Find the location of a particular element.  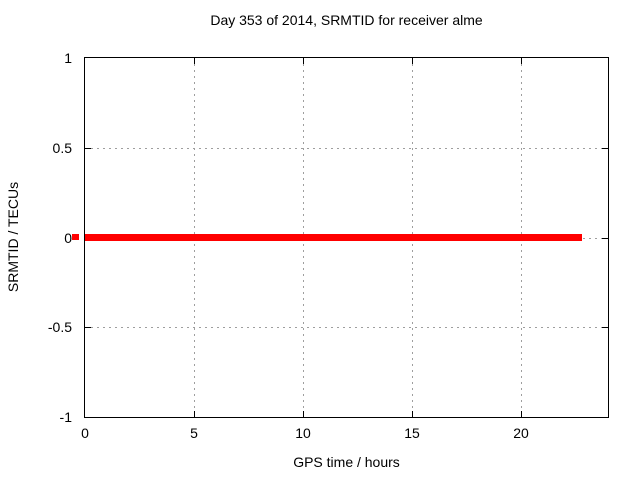

x-tick-label: 0 is located at coordinates (85, 433).